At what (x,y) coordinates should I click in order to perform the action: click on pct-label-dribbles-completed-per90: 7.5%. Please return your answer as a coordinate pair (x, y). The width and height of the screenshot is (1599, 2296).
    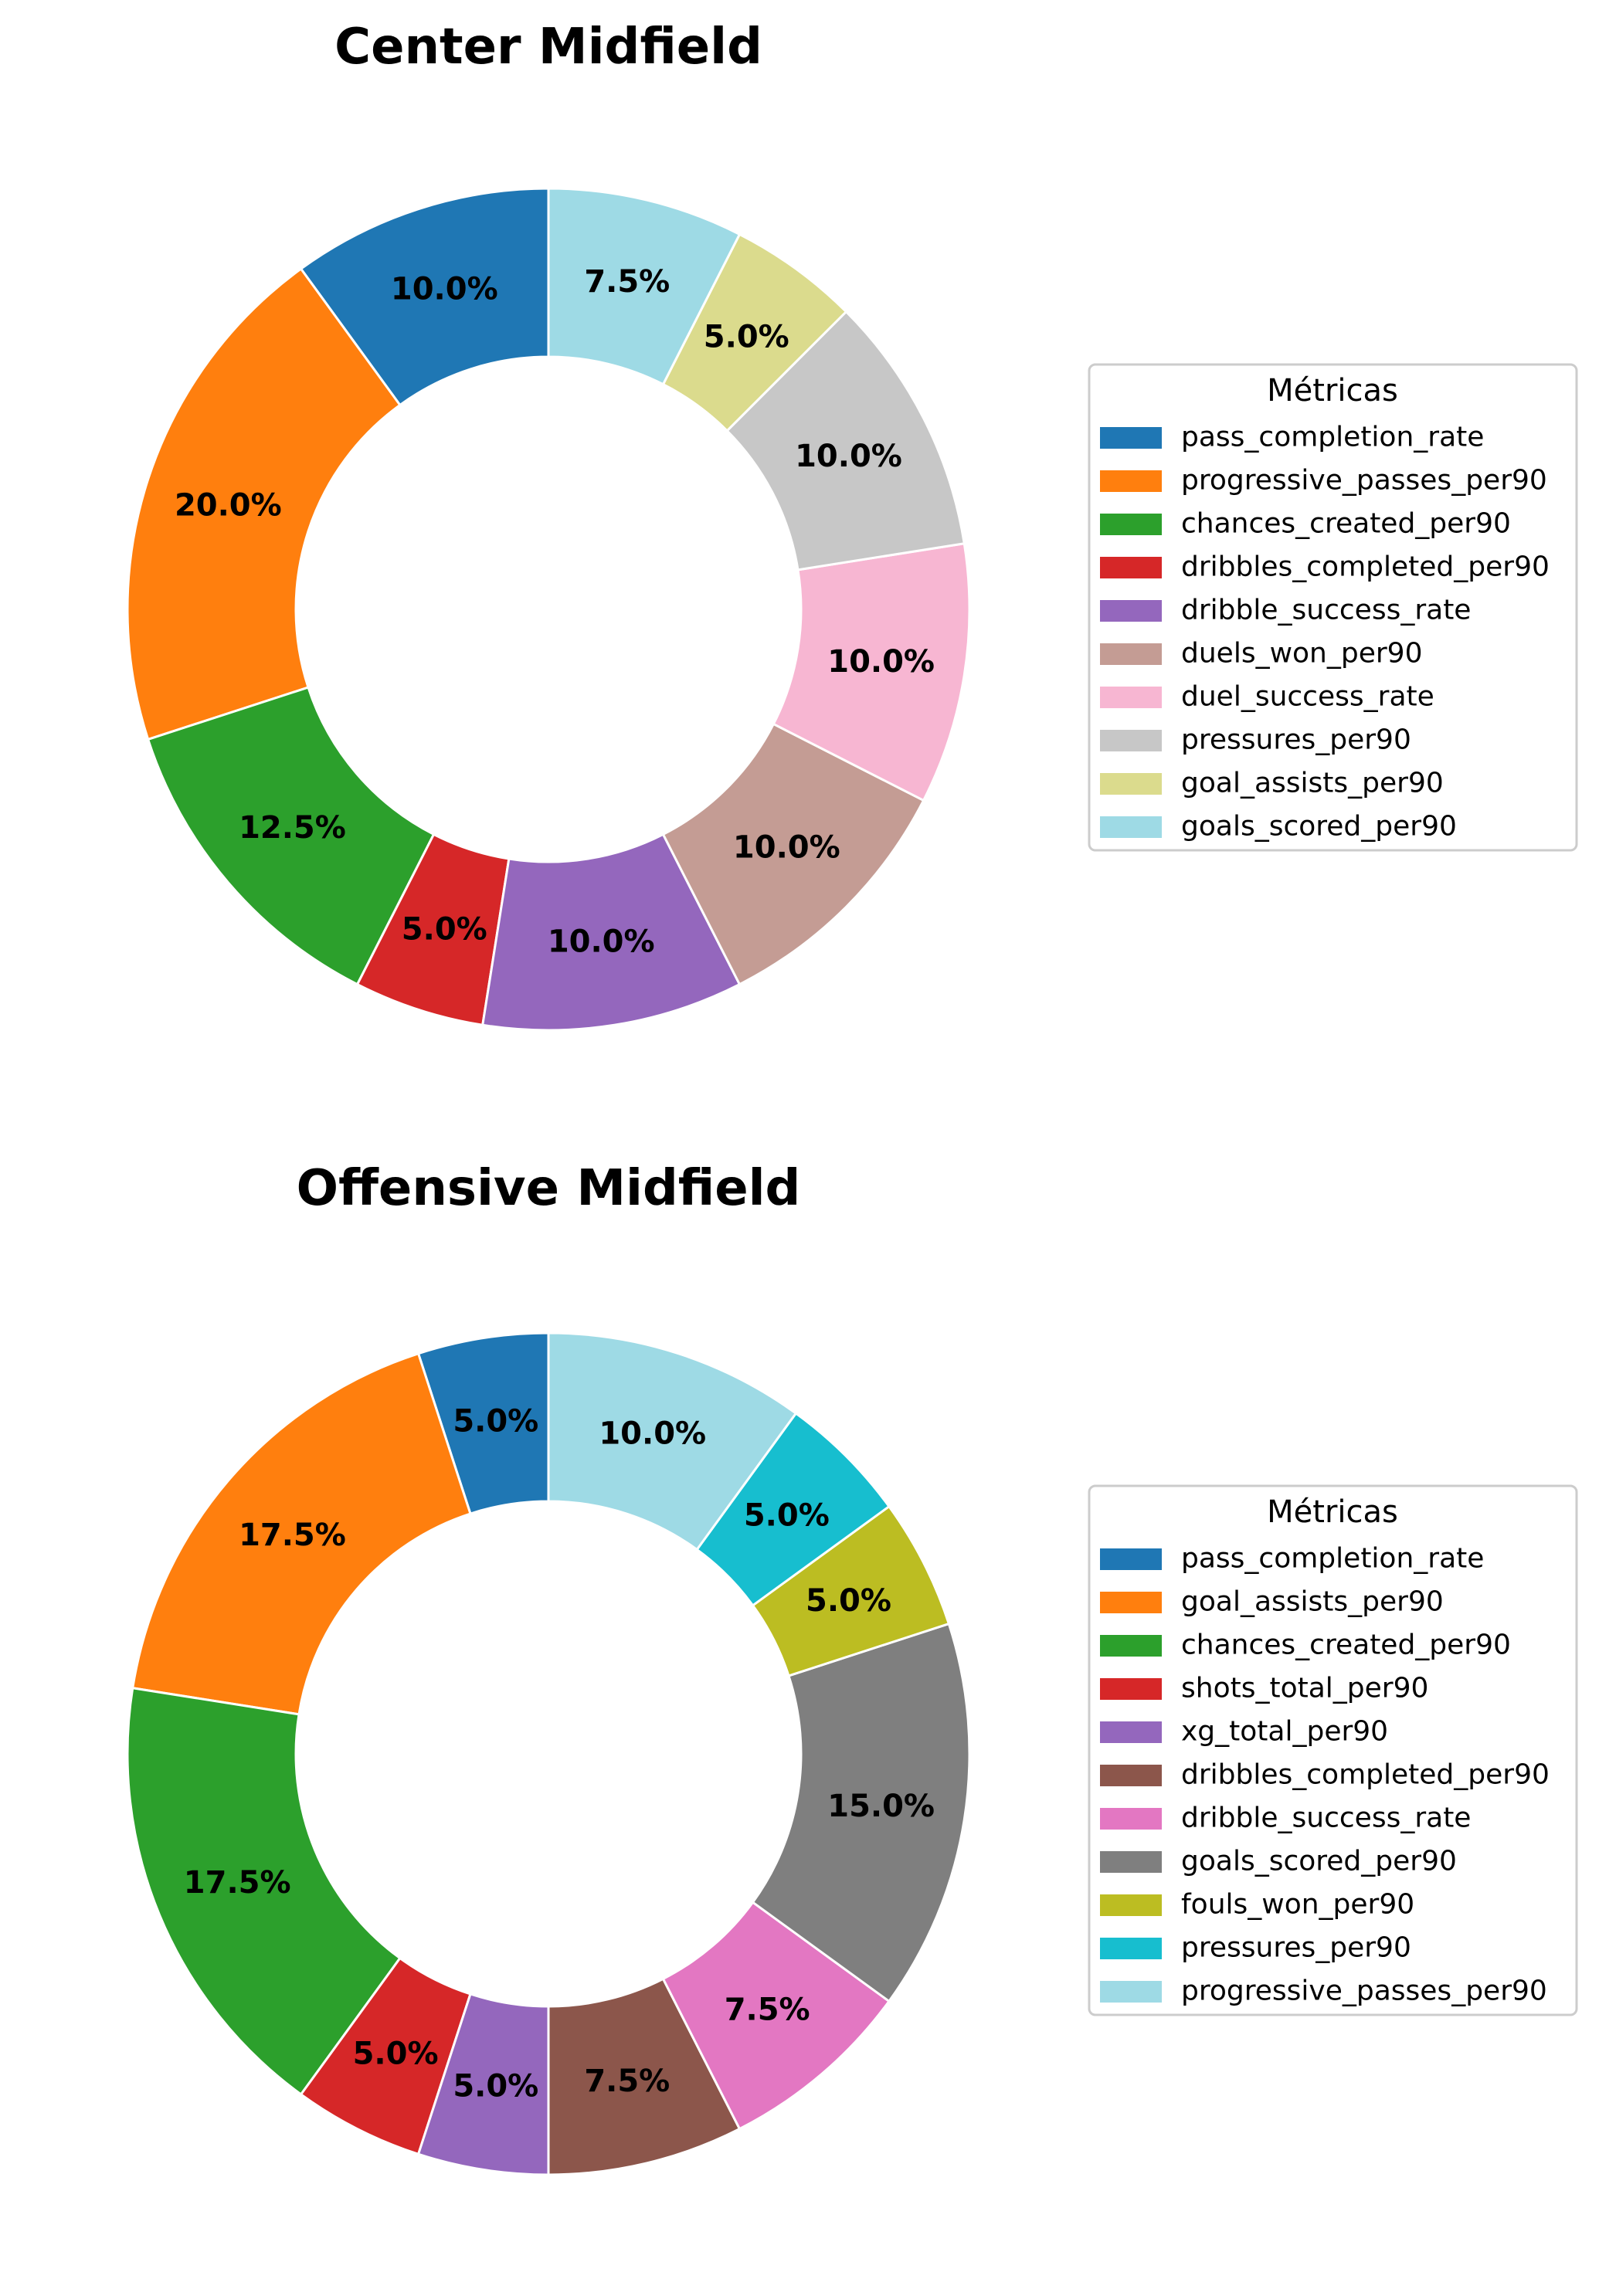
    Looking at the image, I should click on (627, 2081).